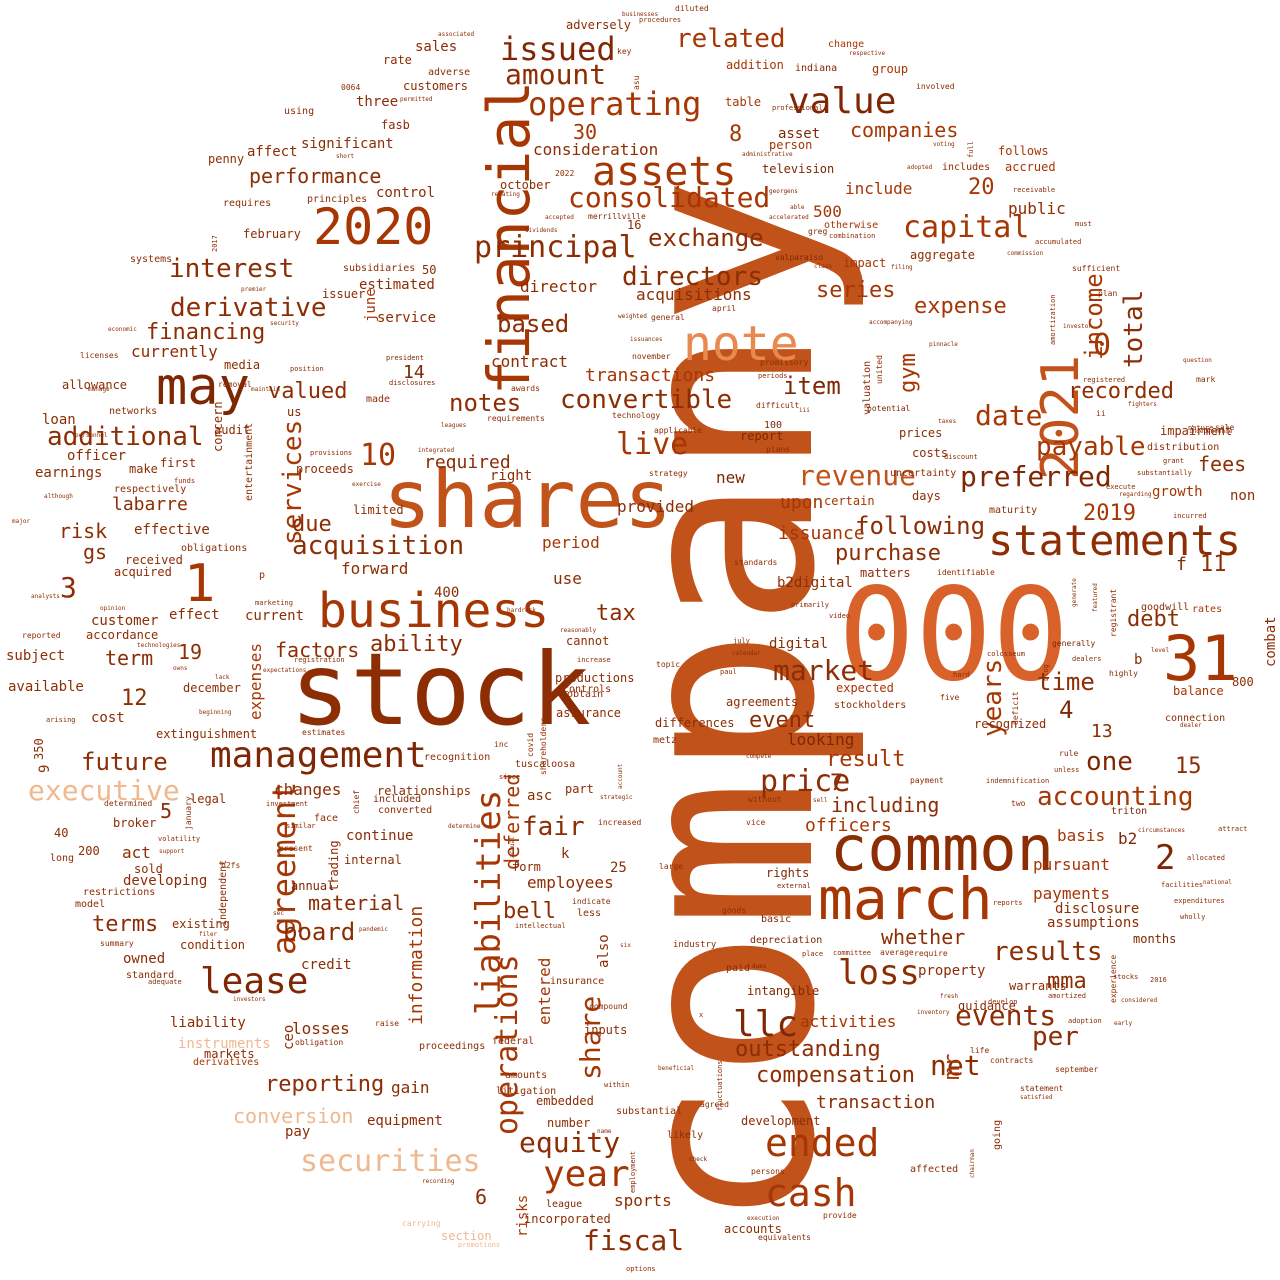 The width and height of the screenshot is (1280, 1280). What do you see at coordinates (1165, 607) in the screenshot?
I see `word-goodwill: goodwill` at bounding box center [1165, 607].